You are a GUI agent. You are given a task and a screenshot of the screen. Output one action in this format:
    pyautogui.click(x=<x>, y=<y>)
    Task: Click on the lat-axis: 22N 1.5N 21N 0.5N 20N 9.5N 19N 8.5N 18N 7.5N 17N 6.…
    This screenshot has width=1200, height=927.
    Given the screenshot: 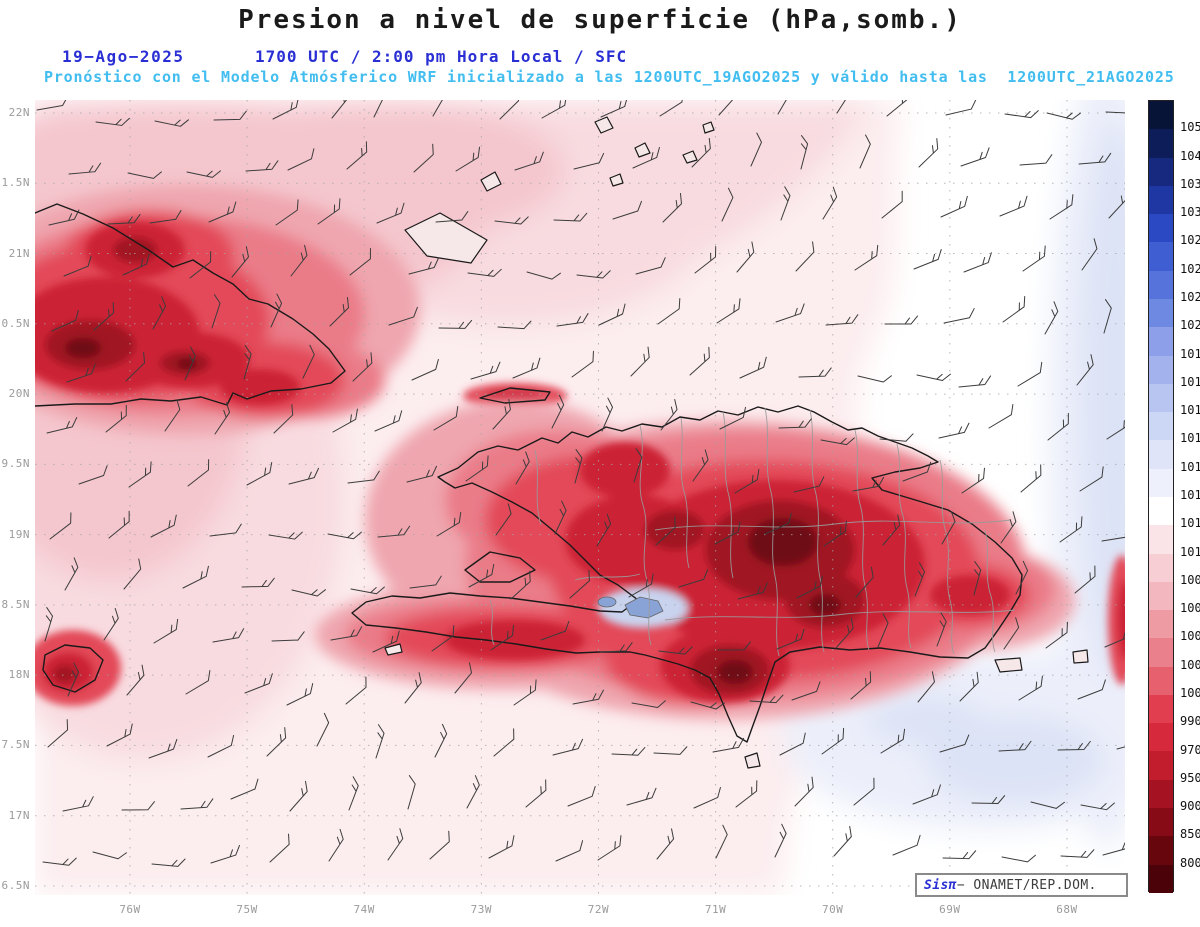 What is the action you would take?
    pyautogui.click(x=16, y=497)
    